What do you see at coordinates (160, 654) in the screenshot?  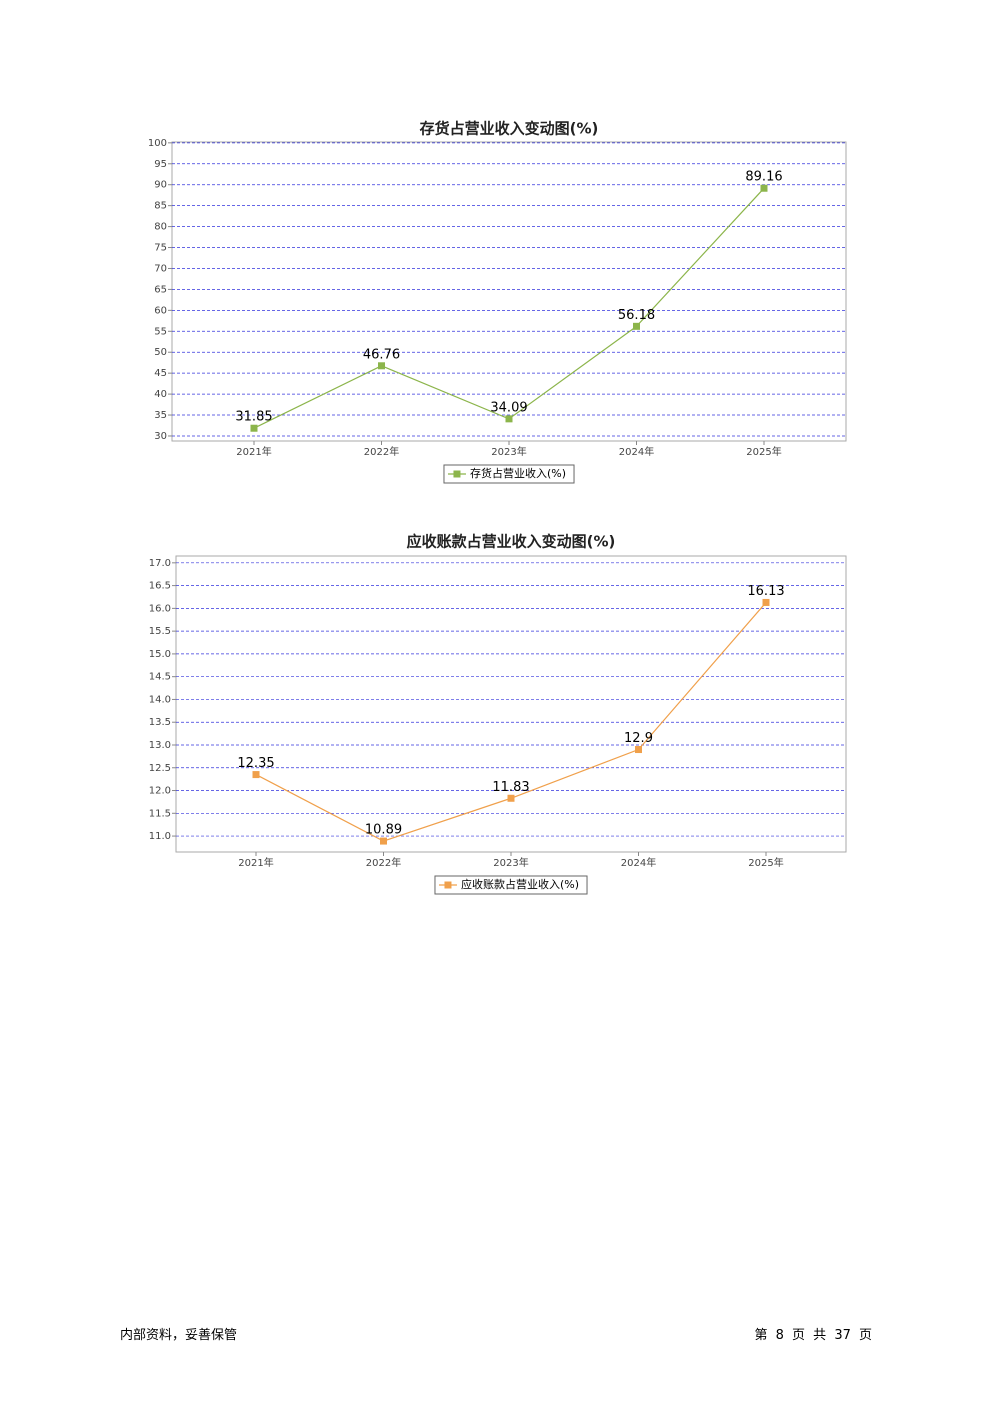 I see `y-tick-label: 15.0` at bounding box center [160, 654].